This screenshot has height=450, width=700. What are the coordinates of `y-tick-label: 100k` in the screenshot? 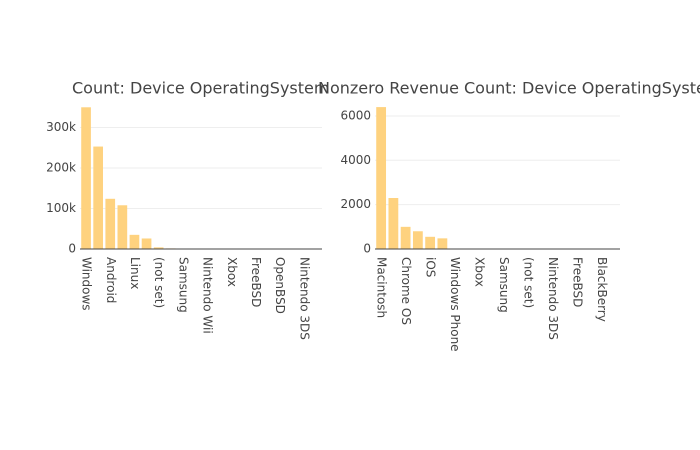 It's located at (61, 208).